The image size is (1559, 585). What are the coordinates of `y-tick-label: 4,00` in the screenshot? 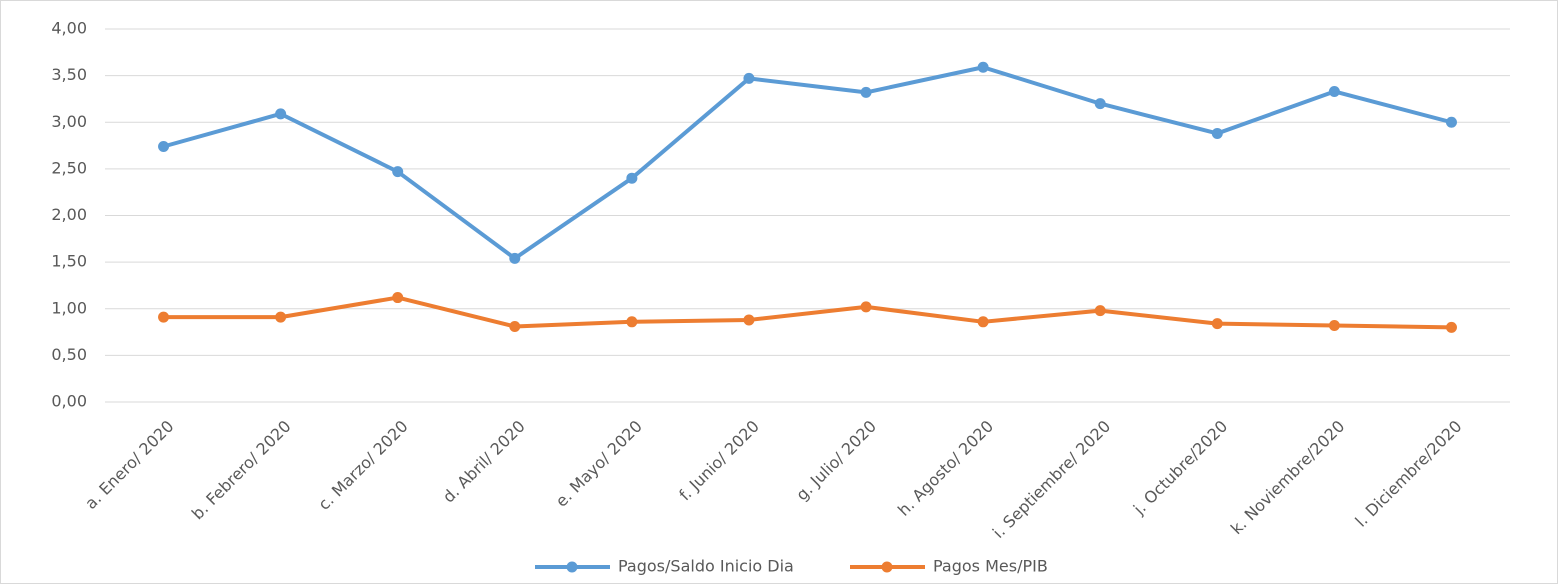 It's located at (69, 28).